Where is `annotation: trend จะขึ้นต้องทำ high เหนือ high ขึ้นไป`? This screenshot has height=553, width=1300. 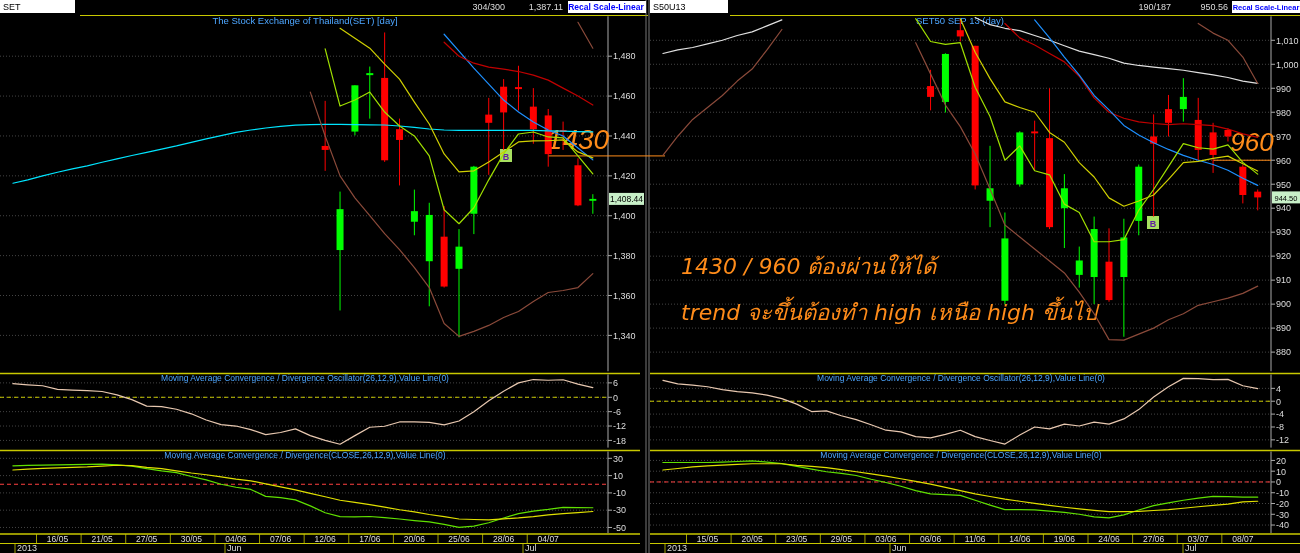 annotation: trend จะขึ้นต้องทำ high เหนือ high ขึ้นไป is located at coordinates (891, 310).